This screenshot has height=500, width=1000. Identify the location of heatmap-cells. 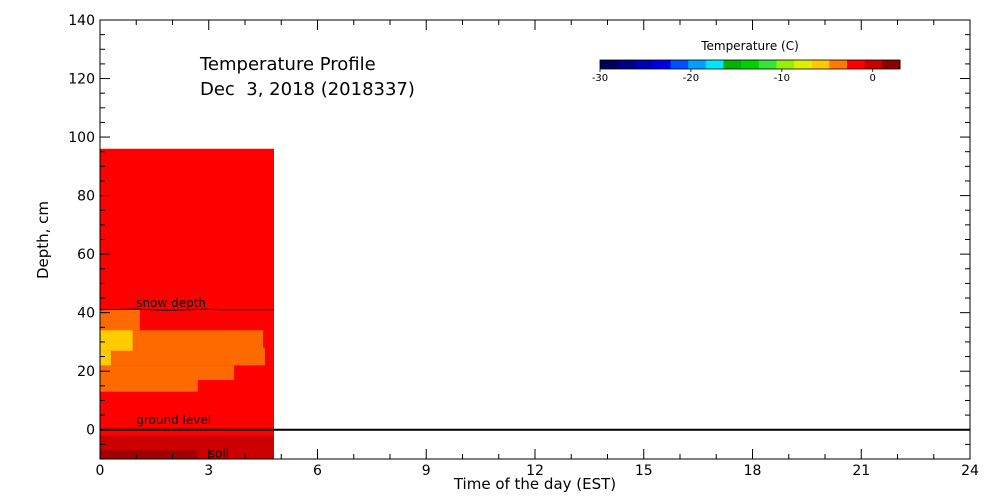
(187, 304).